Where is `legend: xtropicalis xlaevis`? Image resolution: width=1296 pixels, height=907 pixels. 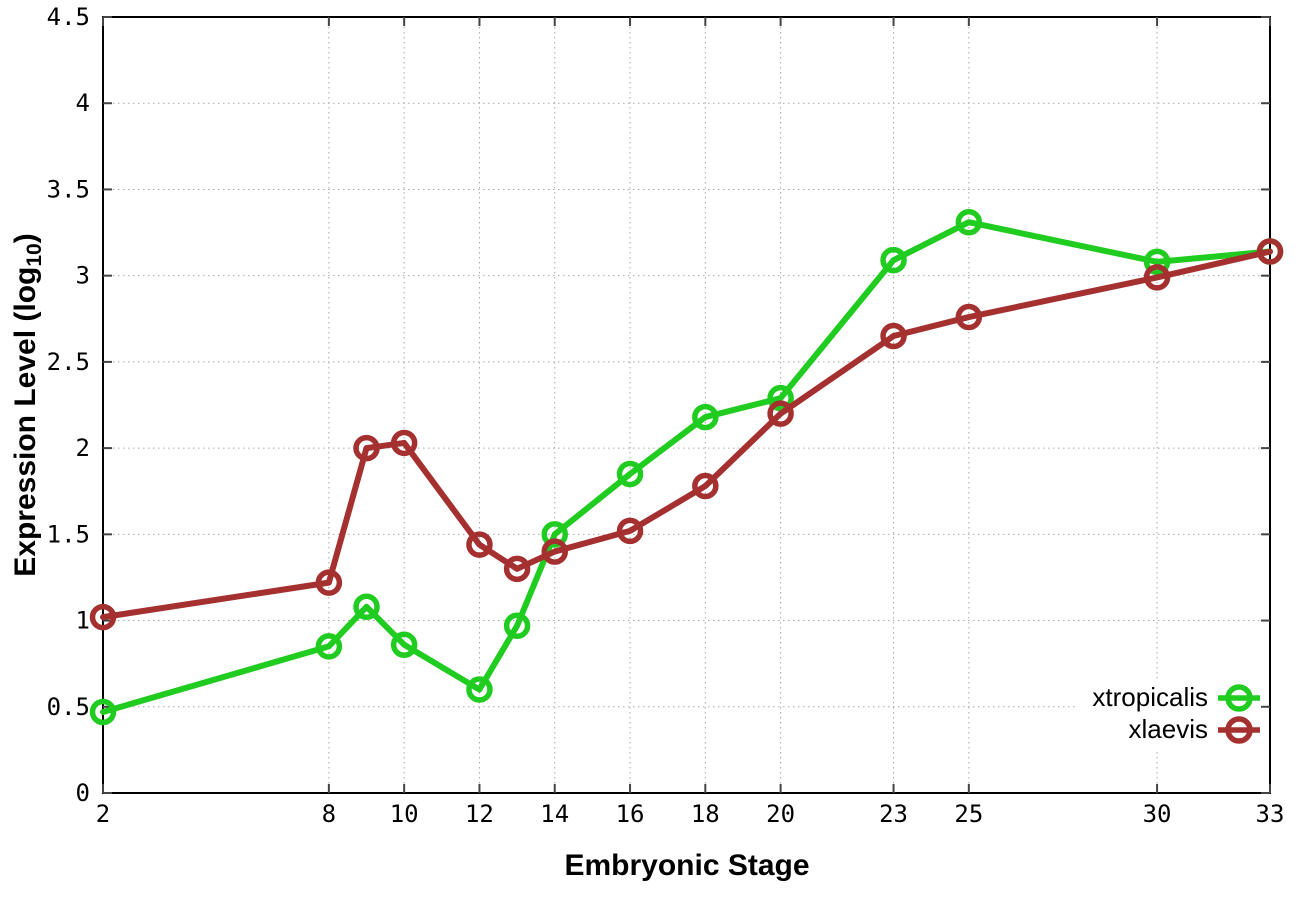
legend: xtropicalis xlaevis is located at coordinates (1176, 713).